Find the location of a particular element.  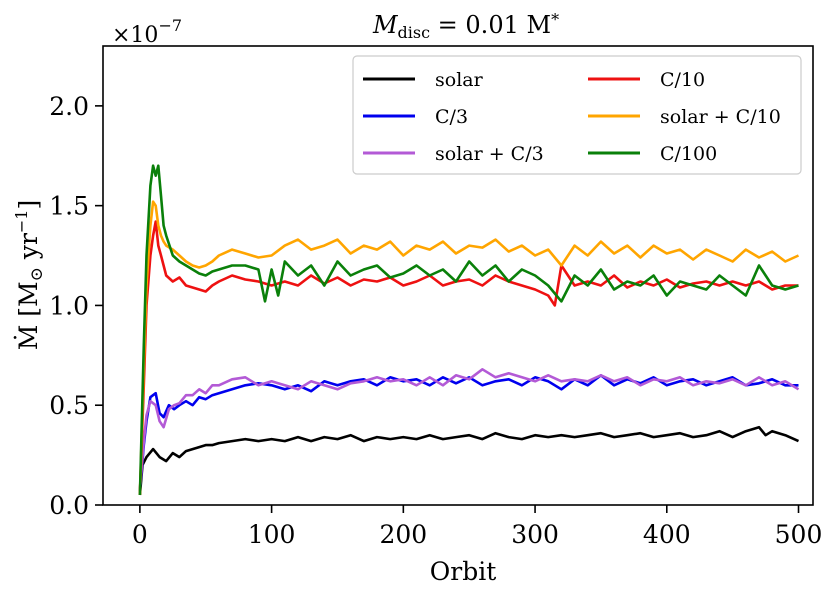

legend-label: C/10 is located at coordinates (682, 80).